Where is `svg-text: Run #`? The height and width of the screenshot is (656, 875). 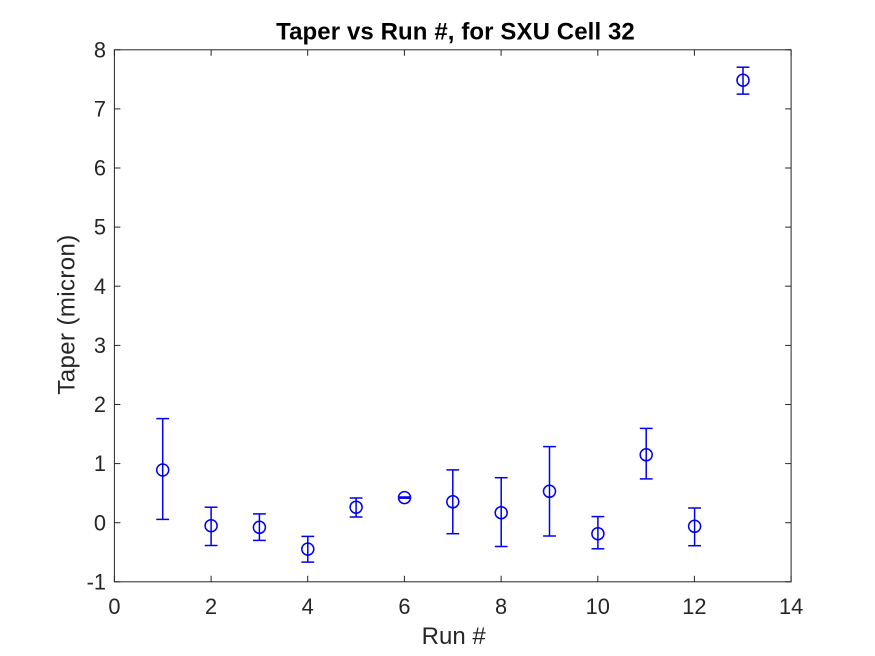 svg-text: Run # is located at coordinates (454, 636).